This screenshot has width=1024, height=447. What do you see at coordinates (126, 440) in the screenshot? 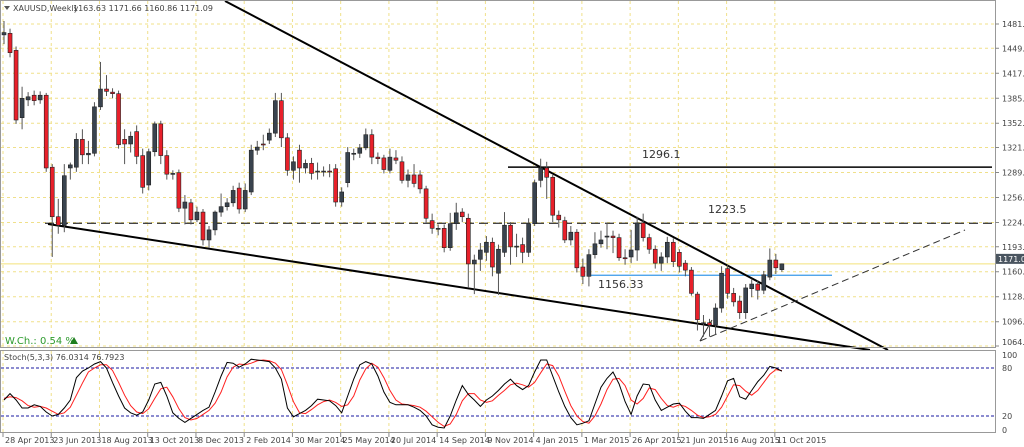
I see `x-tick-label: 18 Aug 2013` at bounding box center [126, 440].